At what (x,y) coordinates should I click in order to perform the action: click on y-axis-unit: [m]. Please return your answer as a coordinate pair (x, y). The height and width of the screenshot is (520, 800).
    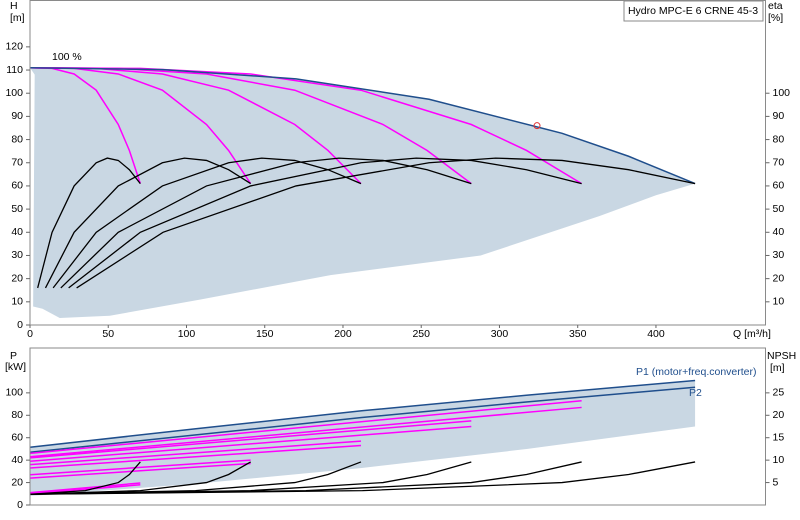
    Looking at the image, I should click on (17, 18).